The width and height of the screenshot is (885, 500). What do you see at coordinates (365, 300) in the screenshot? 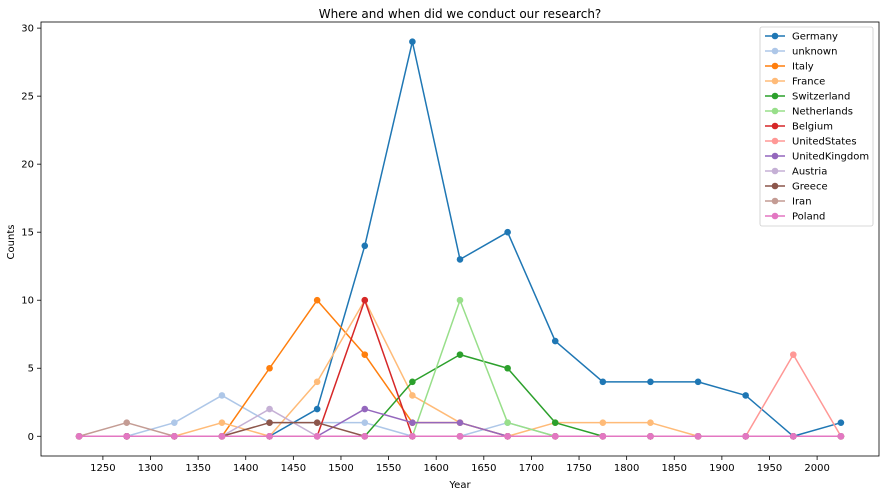
I see `data-point-belgium` at bounding box center [365, 300].